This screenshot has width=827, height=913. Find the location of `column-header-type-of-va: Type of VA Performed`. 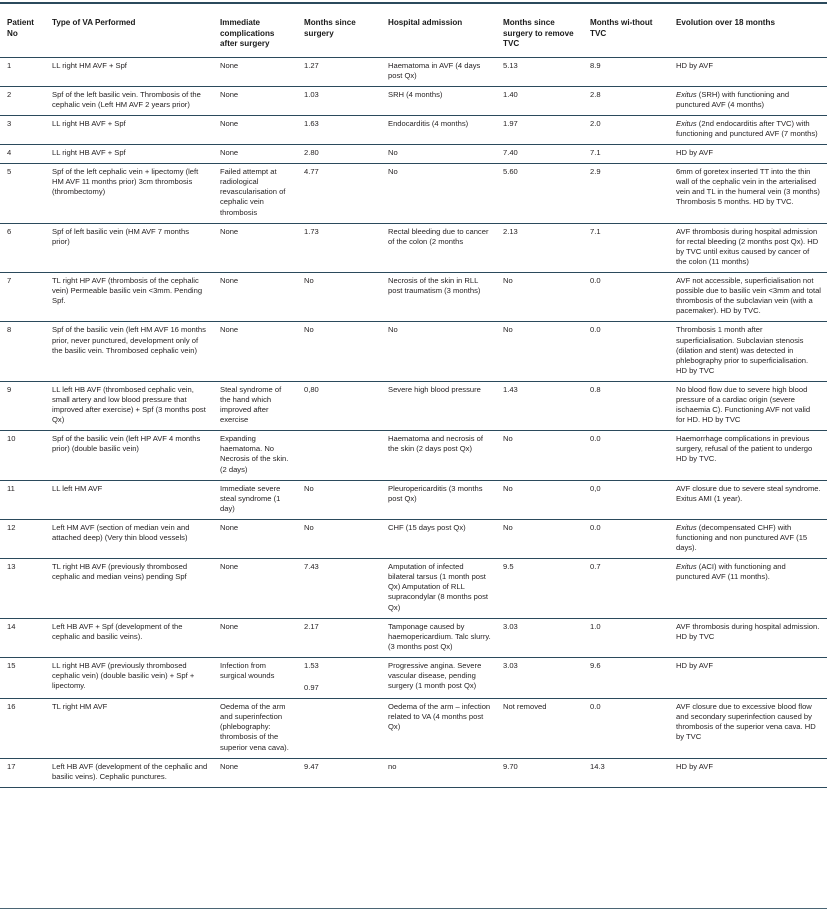

column-header-type-of-va: Type of VA Performed is located at coordinates (130, 36).